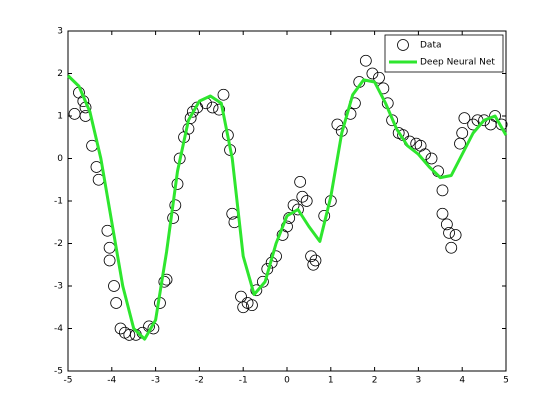 The height and width of the screenshot is (419, 559). I want to click on y-tick-label: 3, so click(60, 32).